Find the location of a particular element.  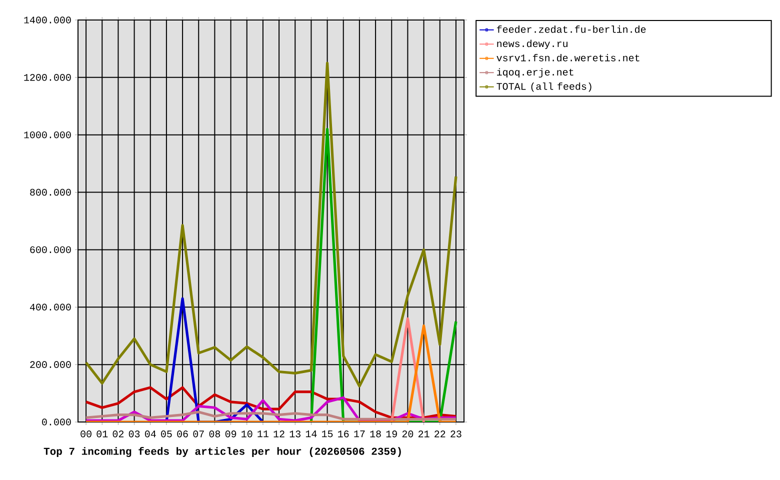

x-tick-label: 16 is located at coordinates (343, 434).